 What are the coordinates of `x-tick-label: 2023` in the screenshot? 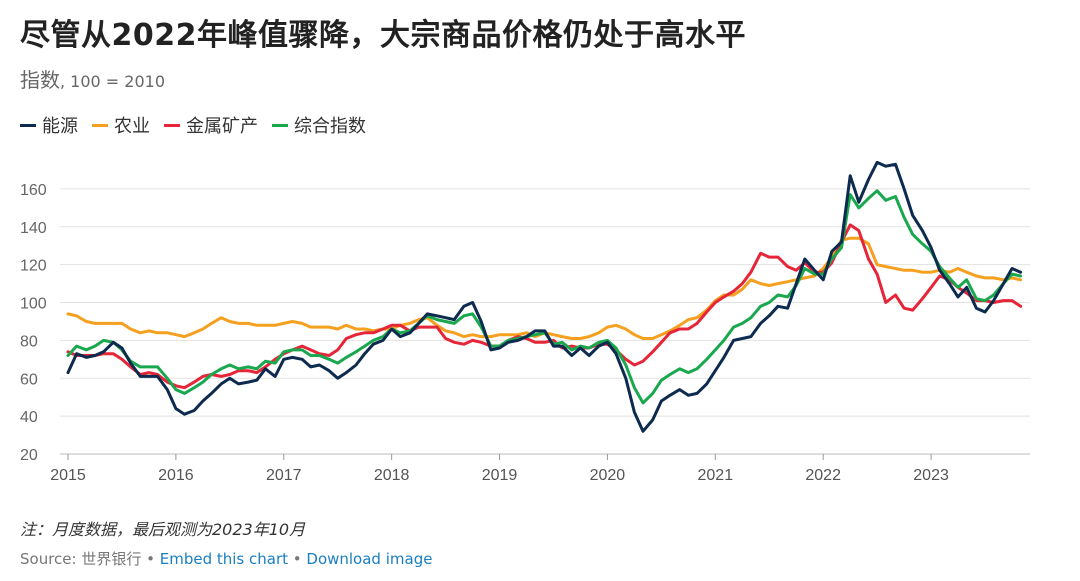 It's located at (931, 475).